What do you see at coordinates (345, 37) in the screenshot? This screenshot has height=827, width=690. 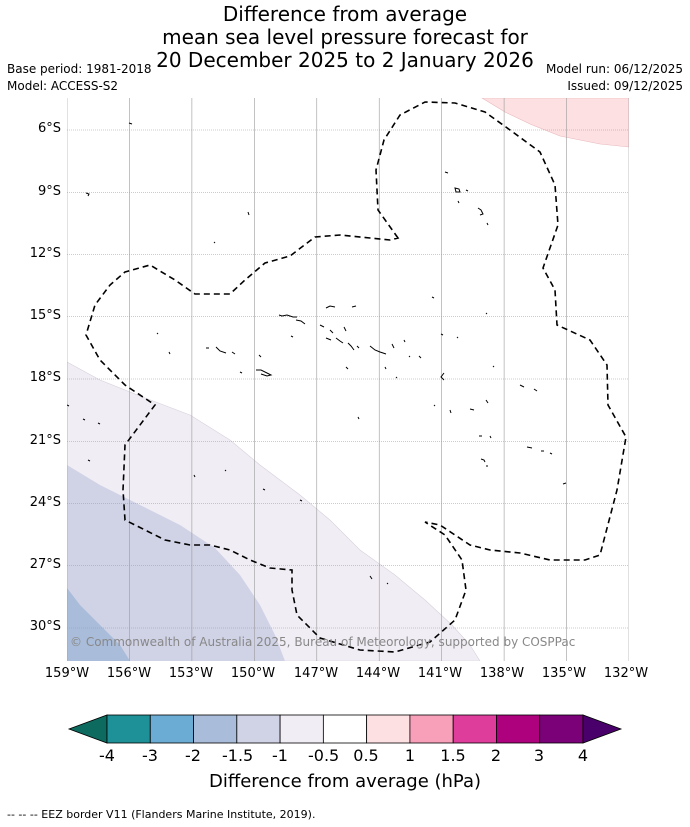 I see `title-line-2: mean sea level pressure forecast for` at bounding box center [345, 37].